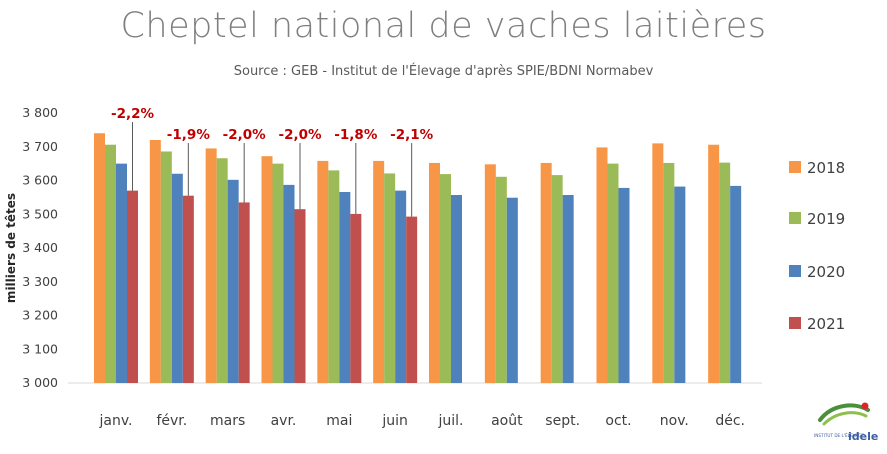 This screenshot has width=887, height=454. What do you see at coordinates (356, 135) in the screenshot?
I see `annotation-label: -1,8%` at bounding box center [356, 135].